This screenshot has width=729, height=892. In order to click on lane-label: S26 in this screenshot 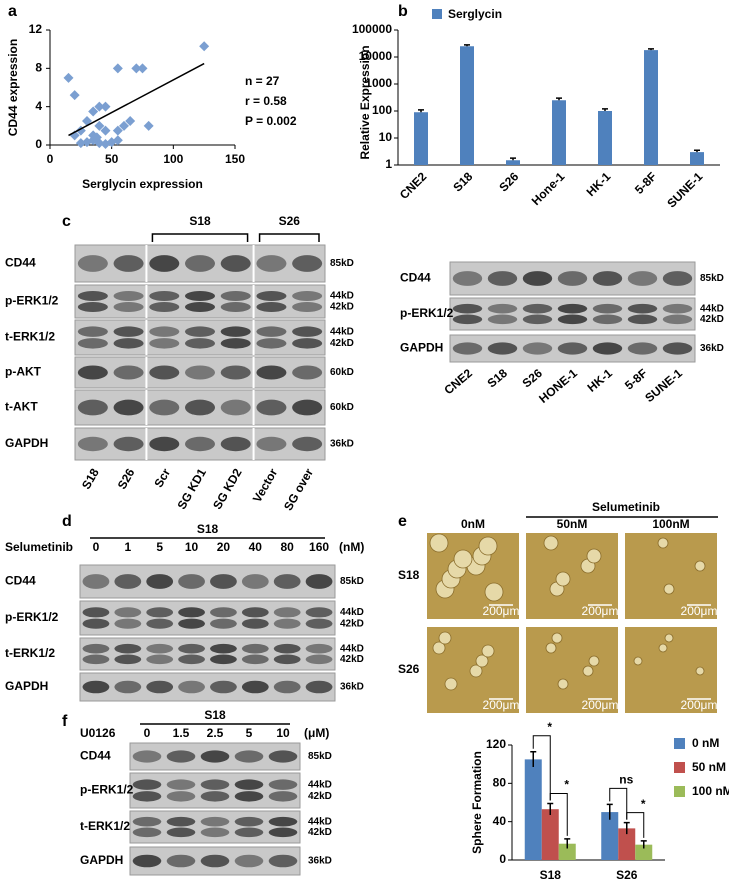, I will do `click(126, 479)`.